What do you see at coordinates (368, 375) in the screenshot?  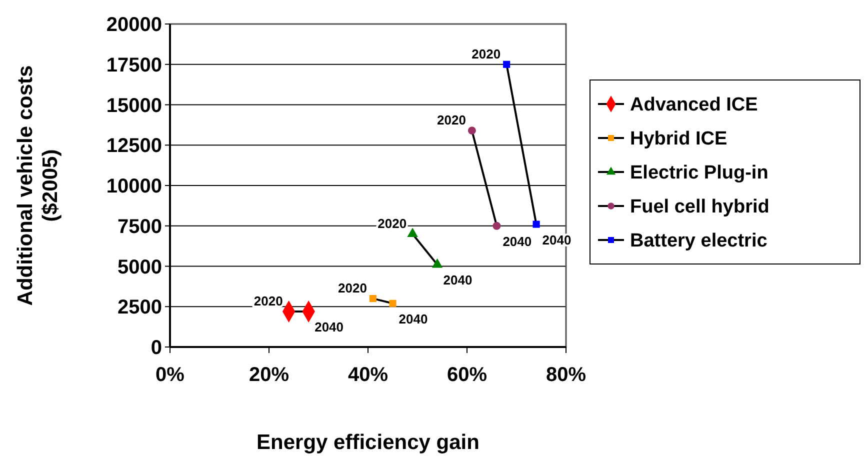 I see `x-tick-label: 40%` at bounding box center [368, 375].